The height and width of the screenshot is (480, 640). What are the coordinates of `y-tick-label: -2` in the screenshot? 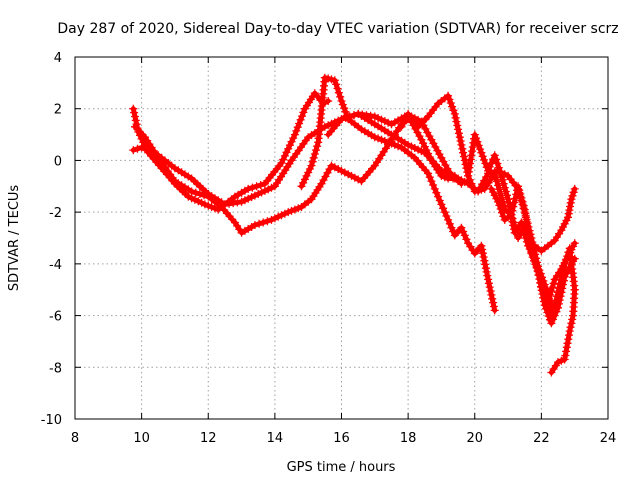 It's located at (55, 213).